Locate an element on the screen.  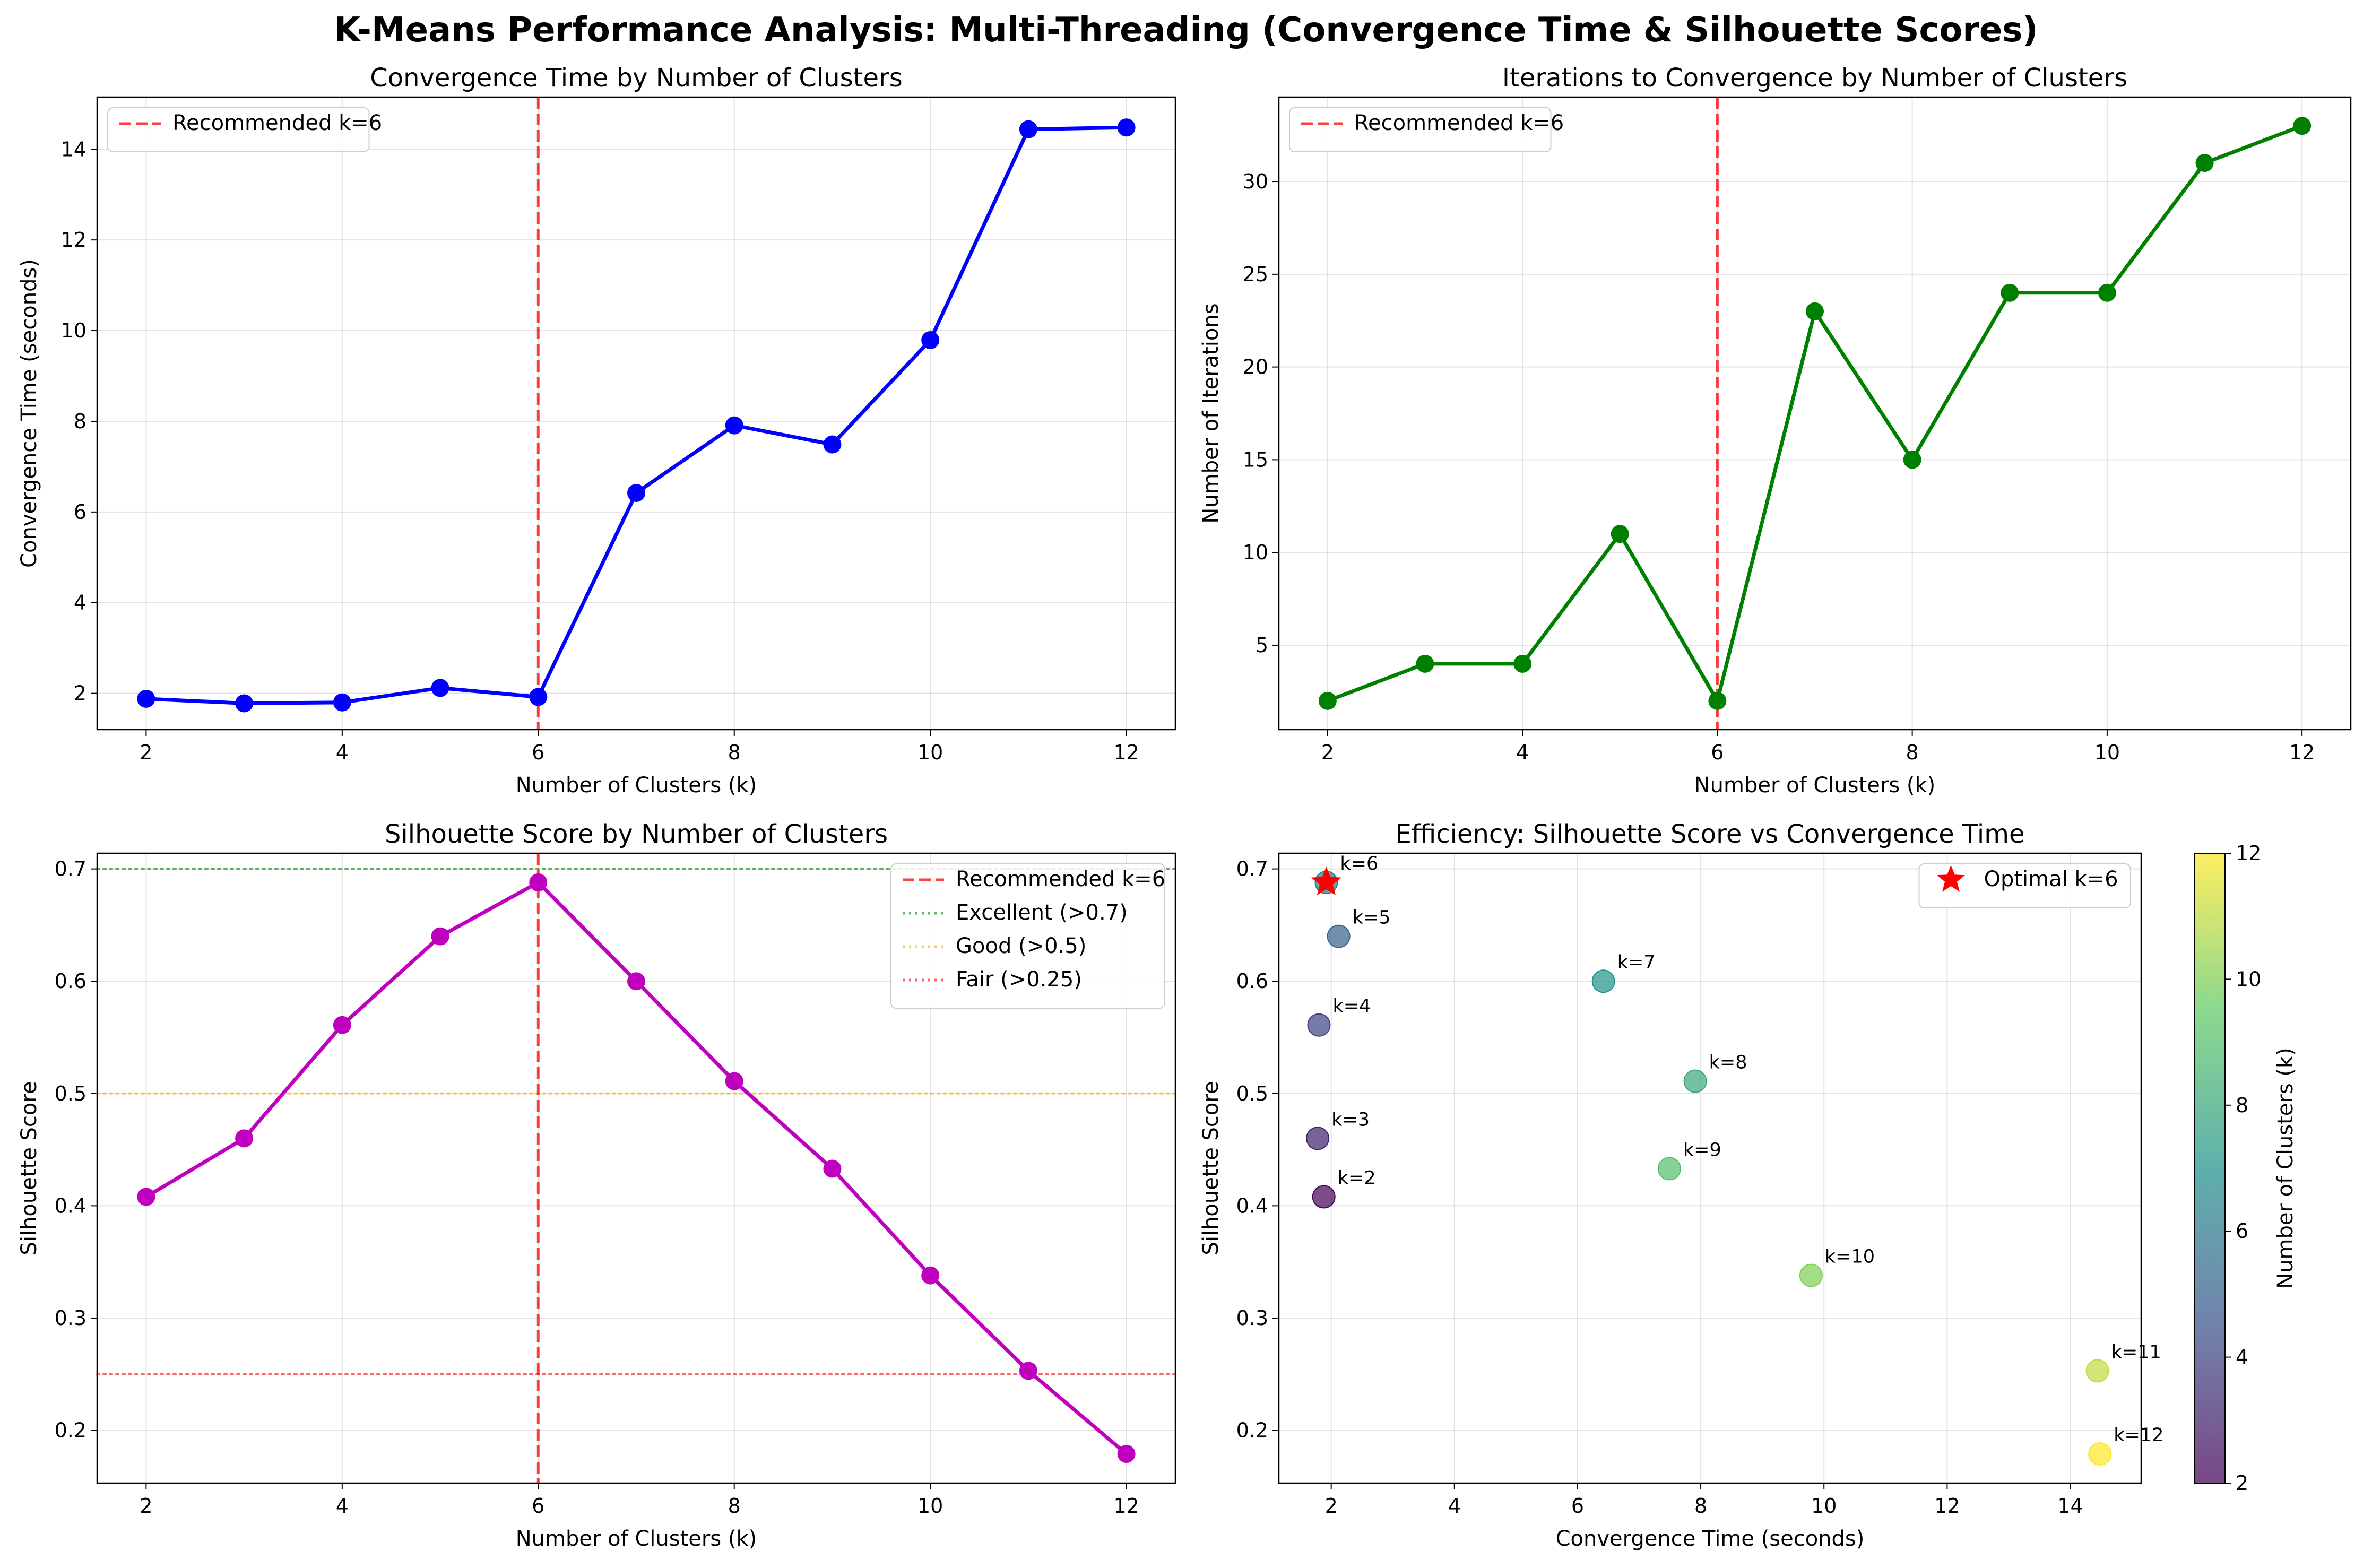
colorbar-tick-label: 8 is located at coordinates (2242, 1105).